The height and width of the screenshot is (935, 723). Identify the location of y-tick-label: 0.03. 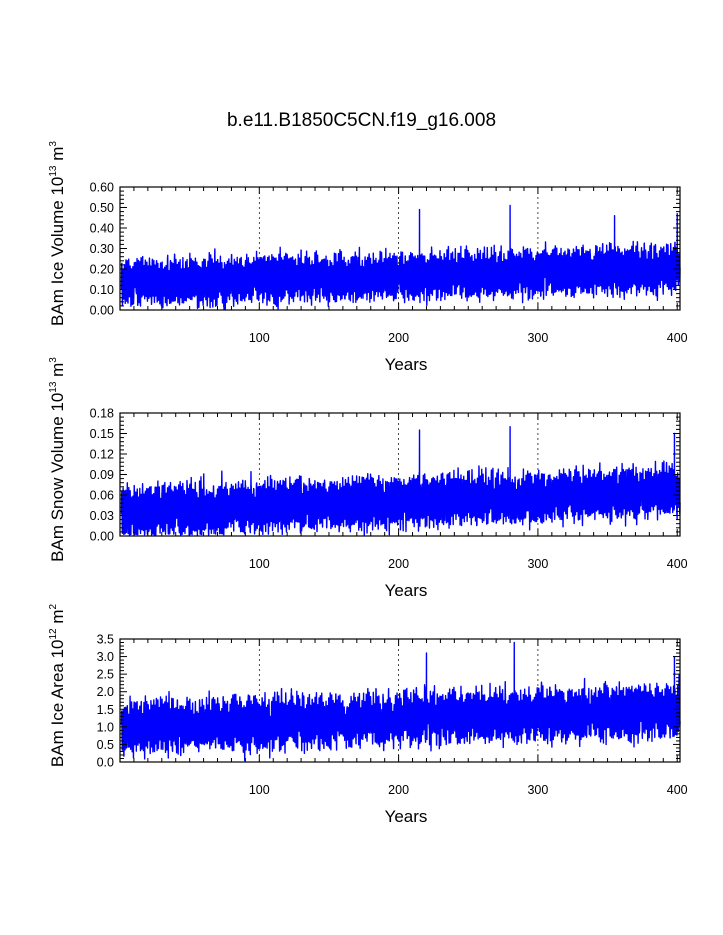
(102, 516).